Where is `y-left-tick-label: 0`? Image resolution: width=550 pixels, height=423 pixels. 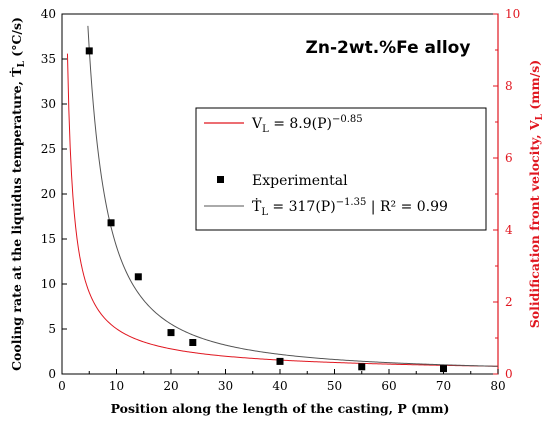
y-left-tick-label: 0 is located at coordinates (52, 374).